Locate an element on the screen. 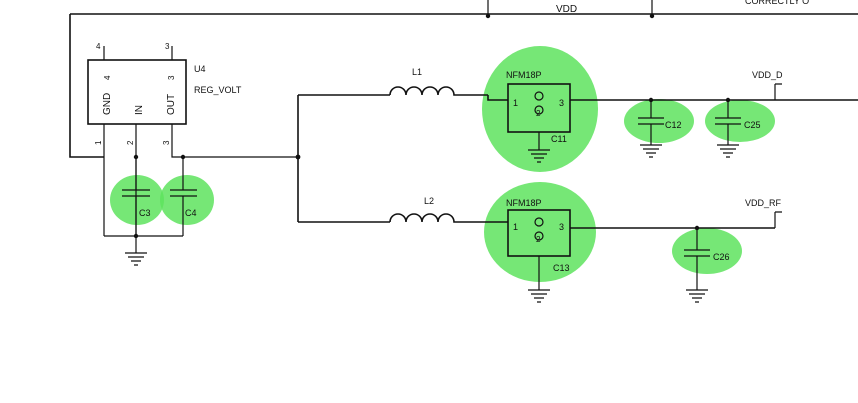 The image size is (858, 403). c13-pin1: 1 is located at coordinates (515, 227).